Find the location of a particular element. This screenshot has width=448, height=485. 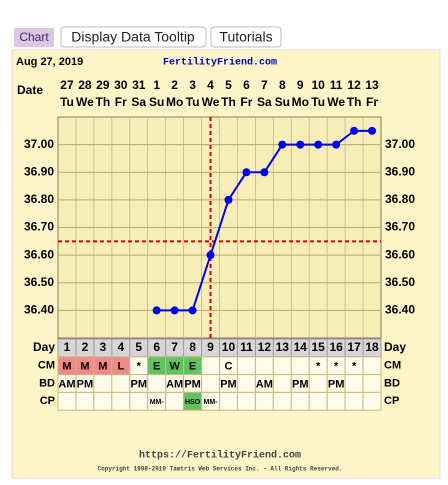

cell-text: W is located at coordinates (174, 367).